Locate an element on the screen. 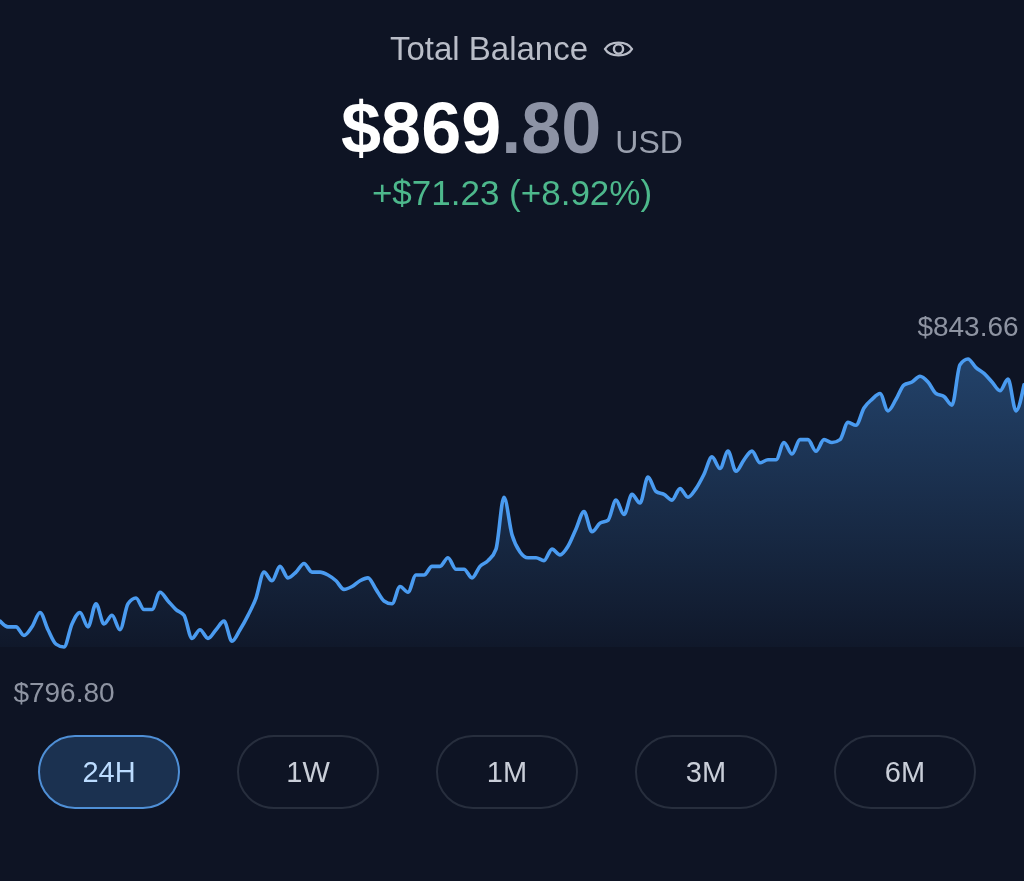  time-range-button: 6M is located at coordinates (905, 772).